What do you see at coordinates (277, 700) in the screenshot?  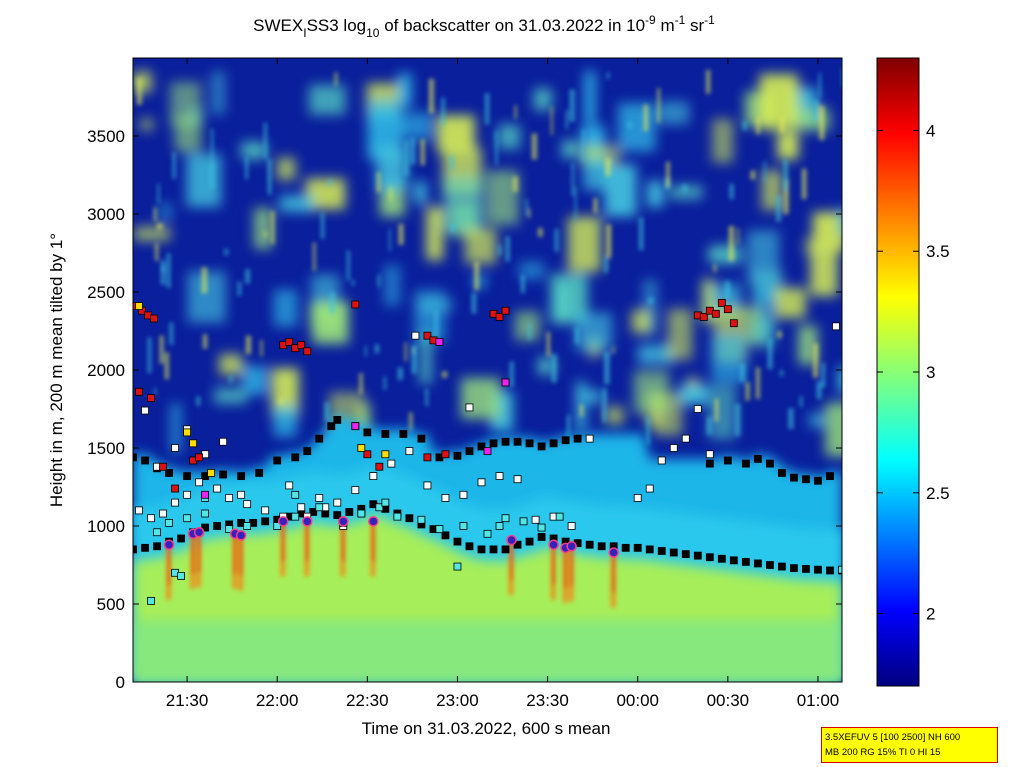 I see `x-tick-label: 22:00` at bounding box center [277, 700].